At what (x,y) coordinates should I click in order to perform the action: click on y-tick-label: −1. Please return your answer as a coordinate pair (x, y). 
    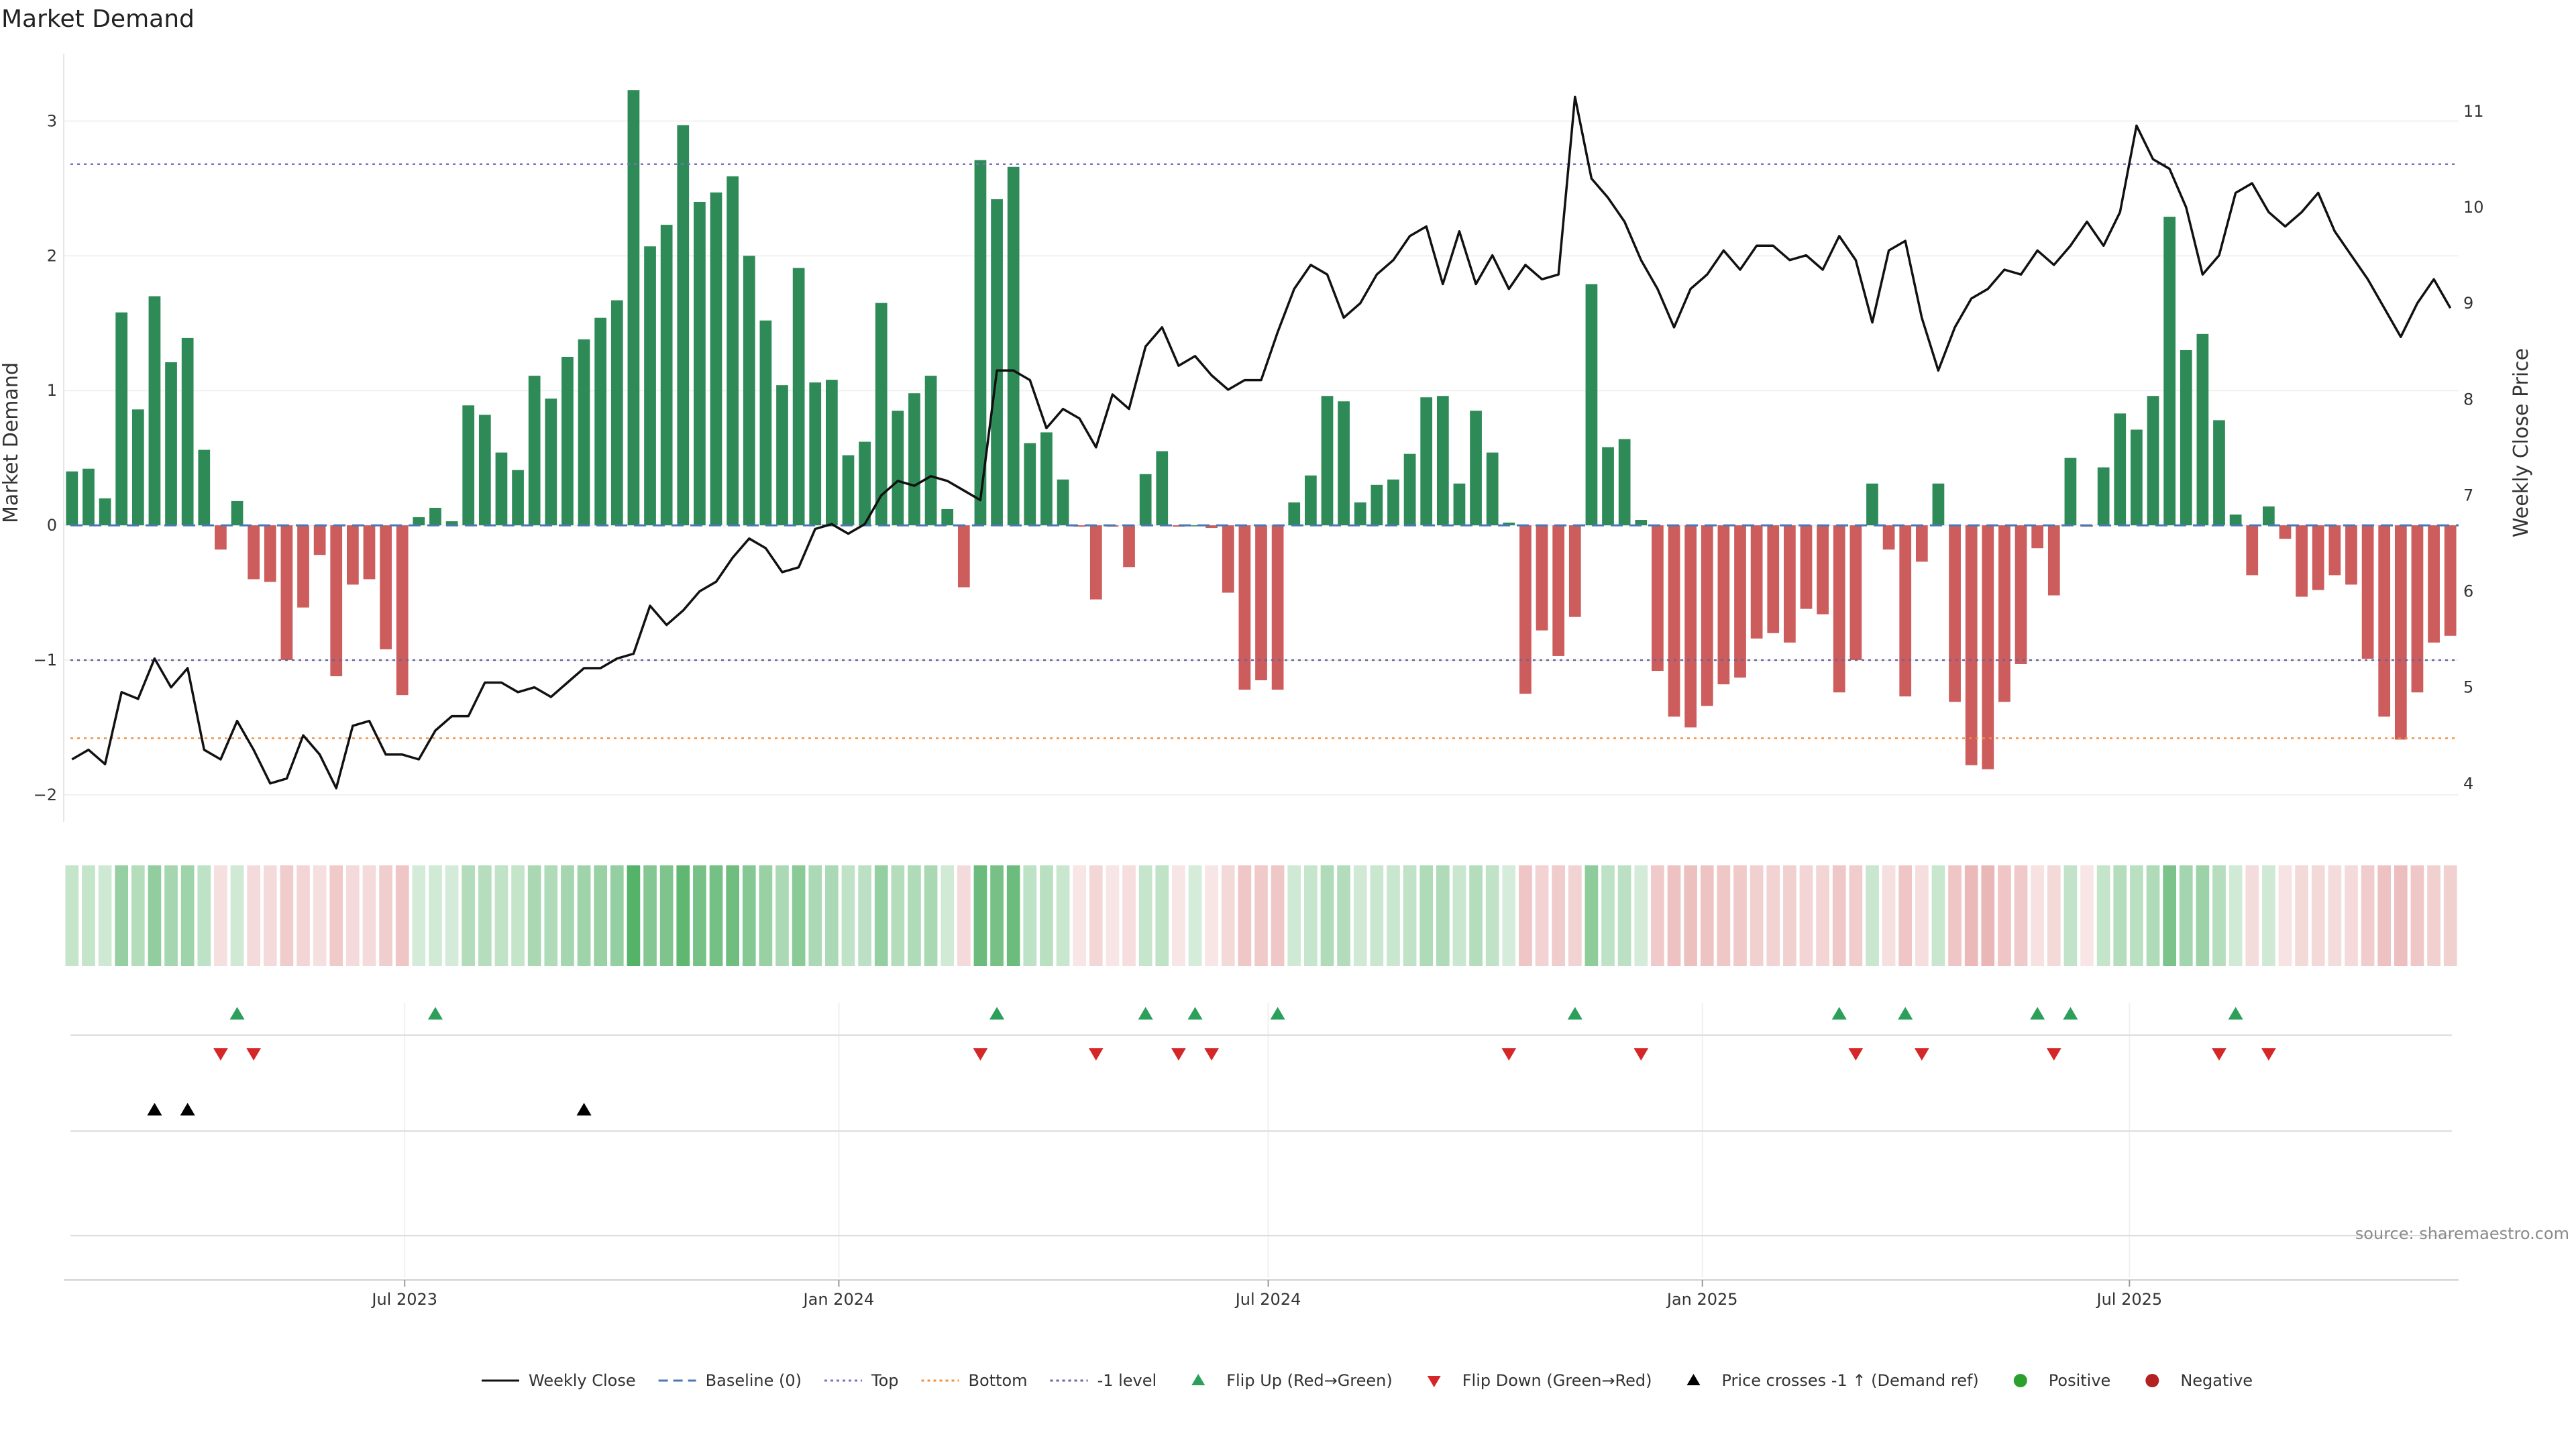
    Looking at the image, I should click on (45, 660).